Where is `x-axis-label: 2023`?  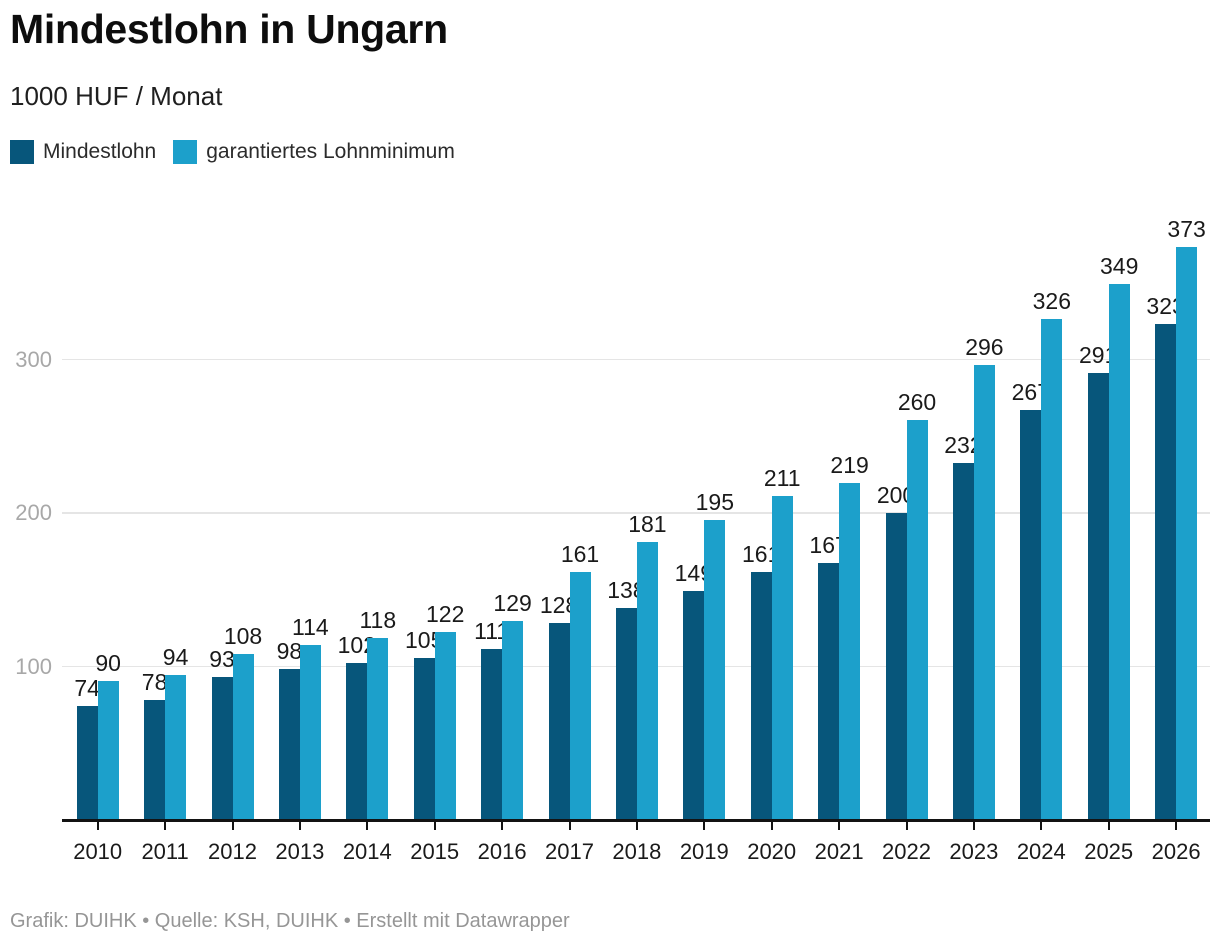
x-axis-label: 2023 is located at coordinates (974, 851).